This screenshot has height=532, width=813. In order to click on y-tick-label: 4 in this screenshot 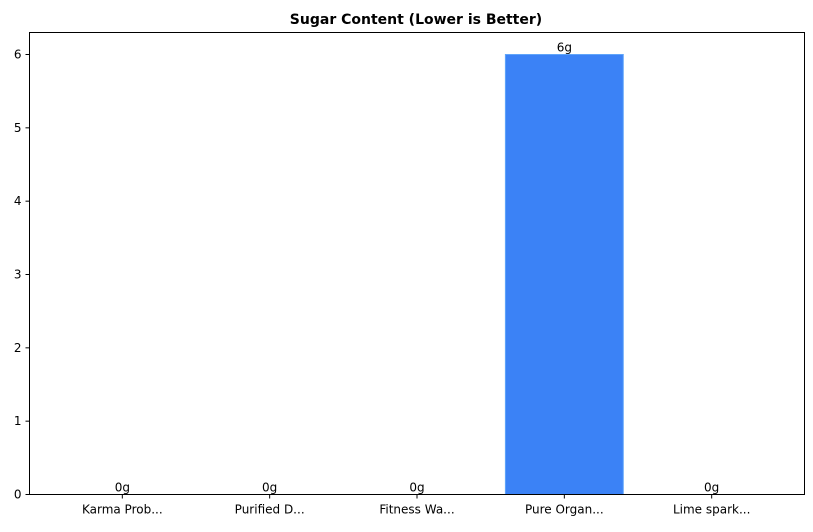, I will do `click(18, 201)`.